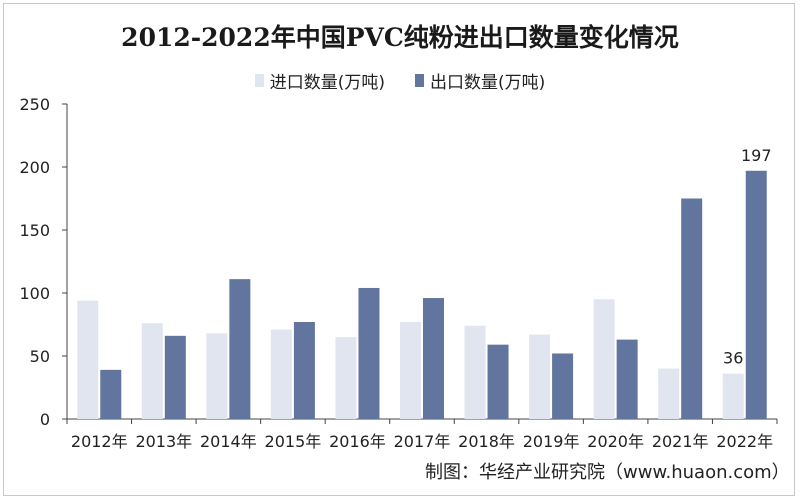 This screenshot has width=800, height=501. I want to click on legend-item-import: 进口数量(万吨), so click(319, 80).